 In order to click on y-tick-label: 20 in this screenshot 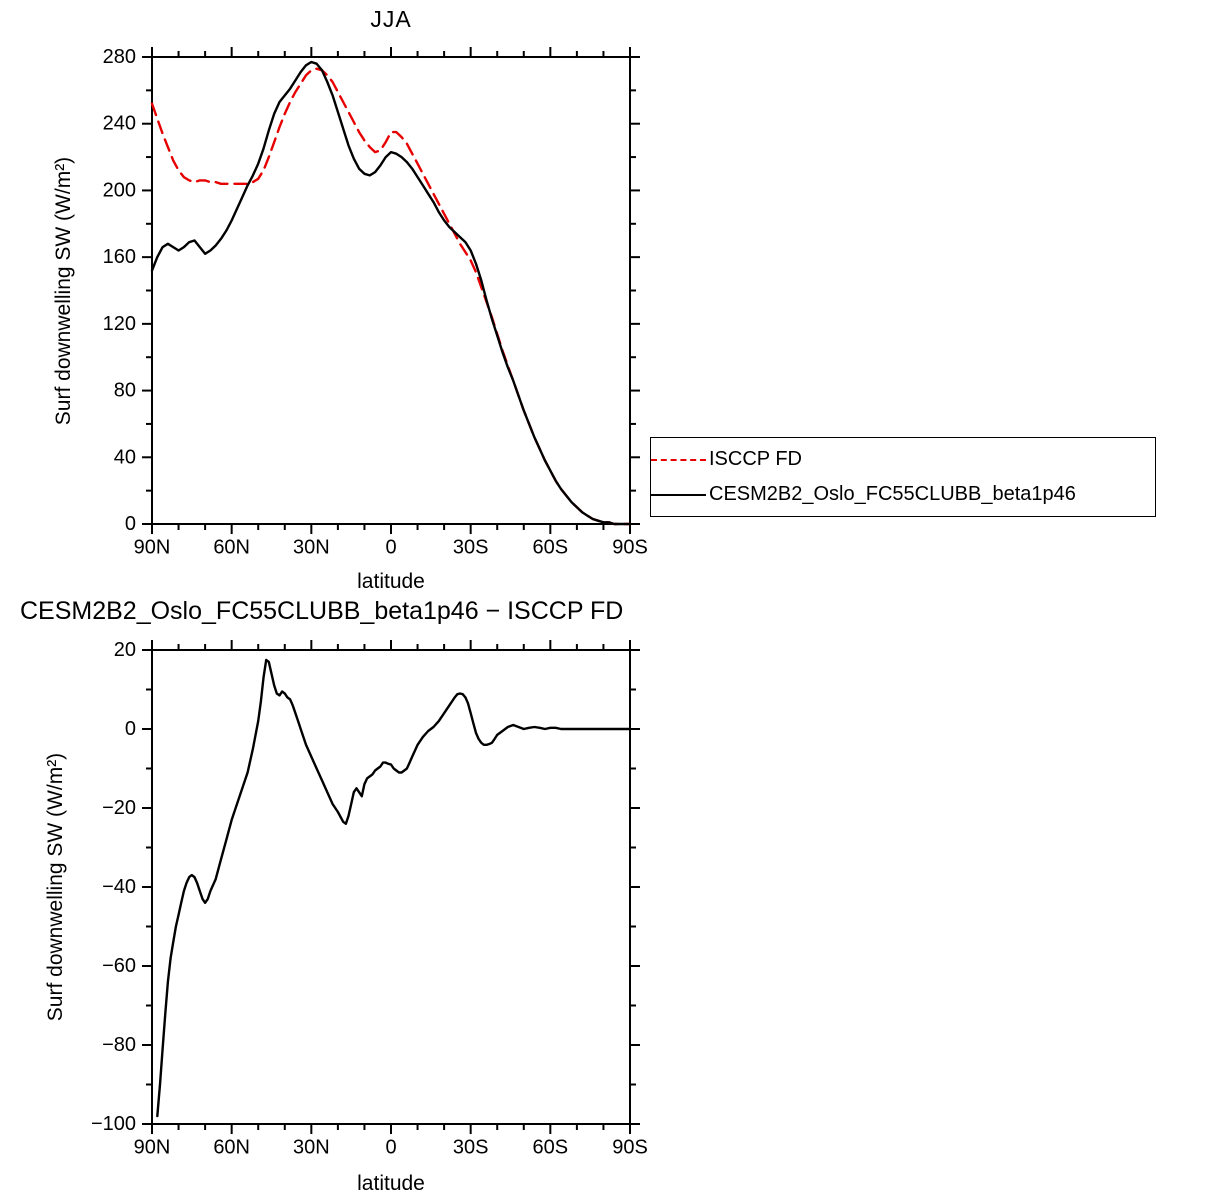, I will do `click(125, 650)`.